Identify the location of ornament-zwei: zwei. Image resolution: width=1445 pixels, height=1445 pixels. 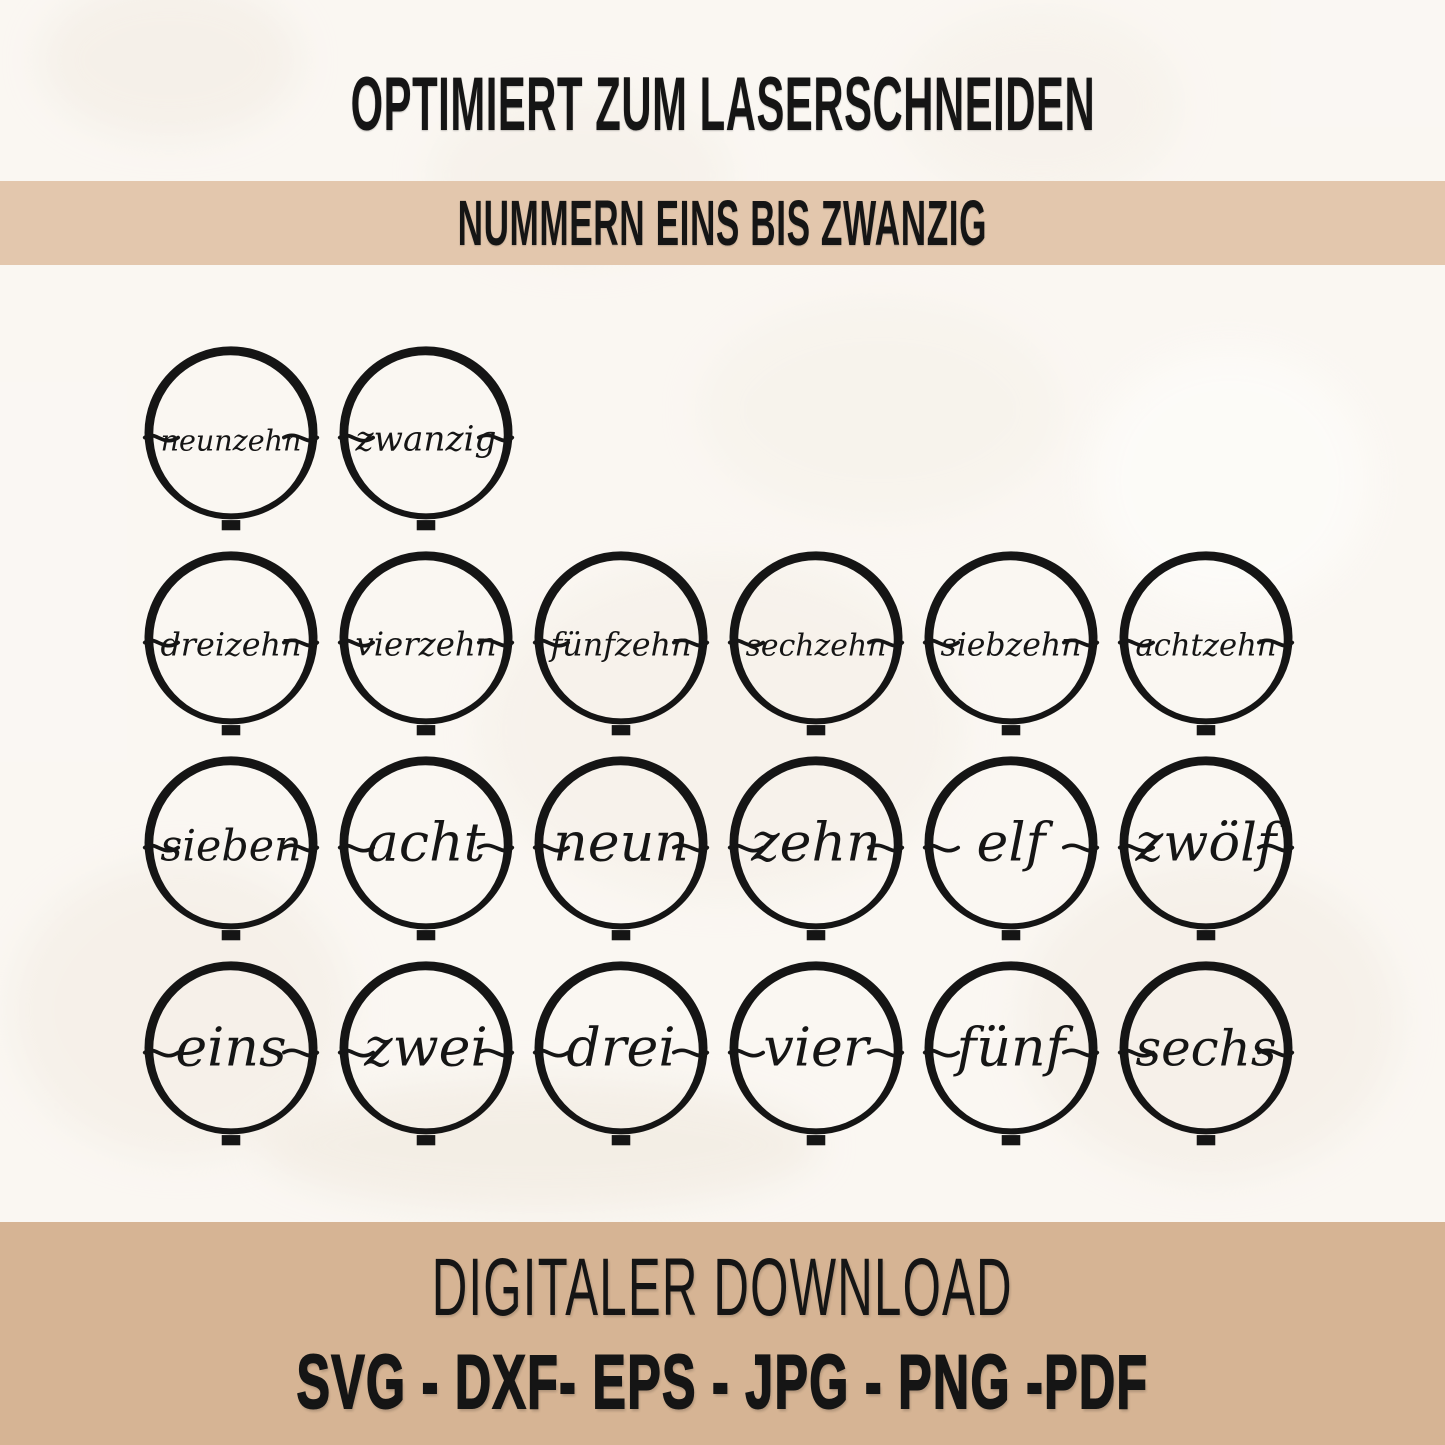
(426, 1053).